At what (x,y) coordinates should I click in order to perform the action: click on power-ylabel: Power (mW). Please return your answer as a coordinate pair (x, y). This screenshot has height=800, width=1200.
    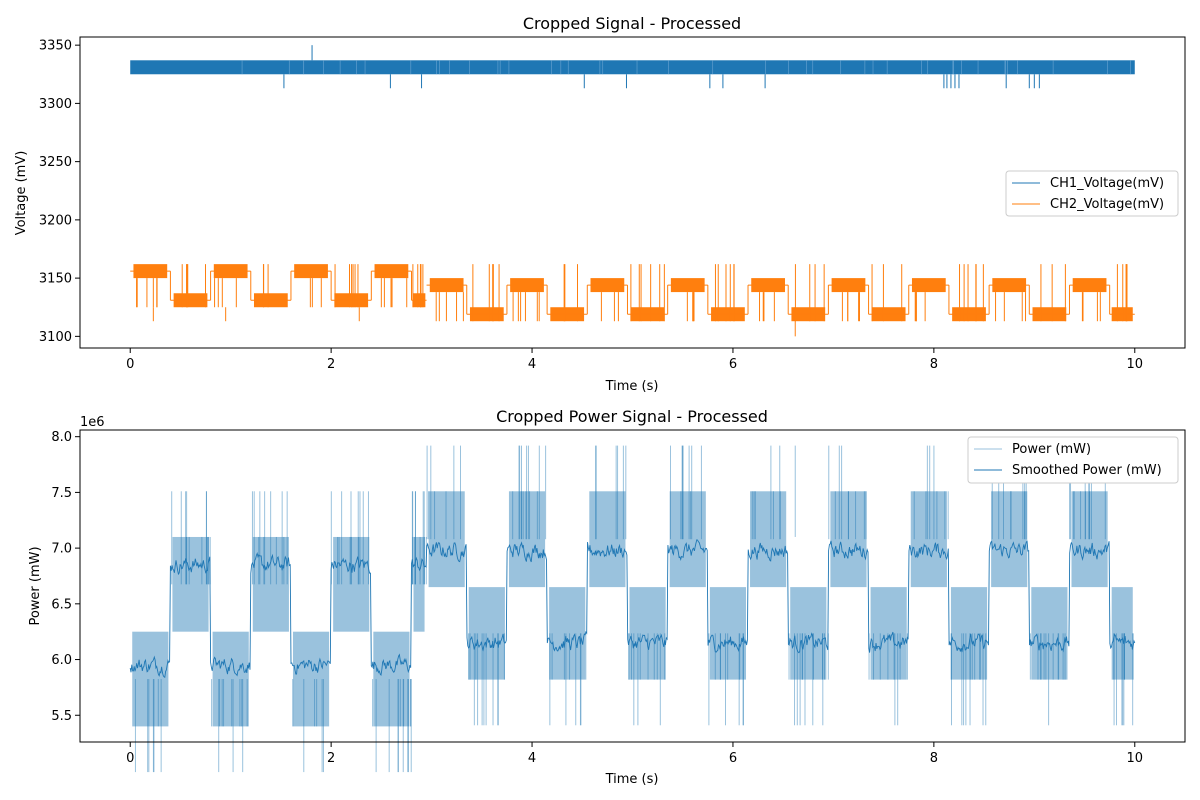
    Looking at the image, I should click on (35, 585).